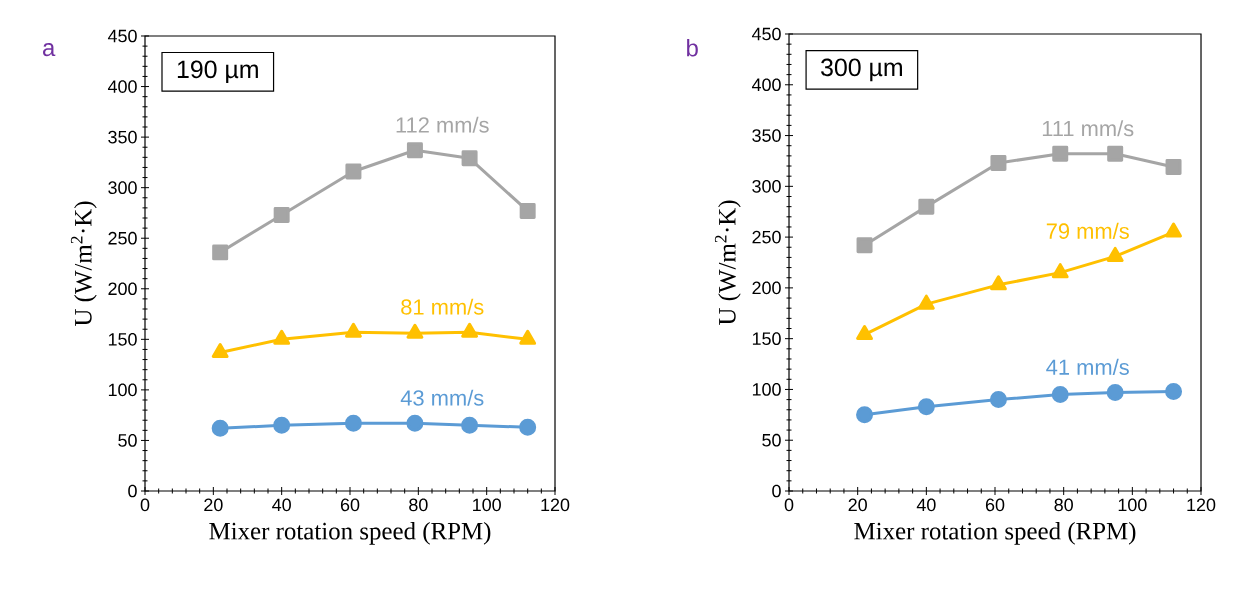  I want to click on annotation: 190 µm, so click(217, 72).